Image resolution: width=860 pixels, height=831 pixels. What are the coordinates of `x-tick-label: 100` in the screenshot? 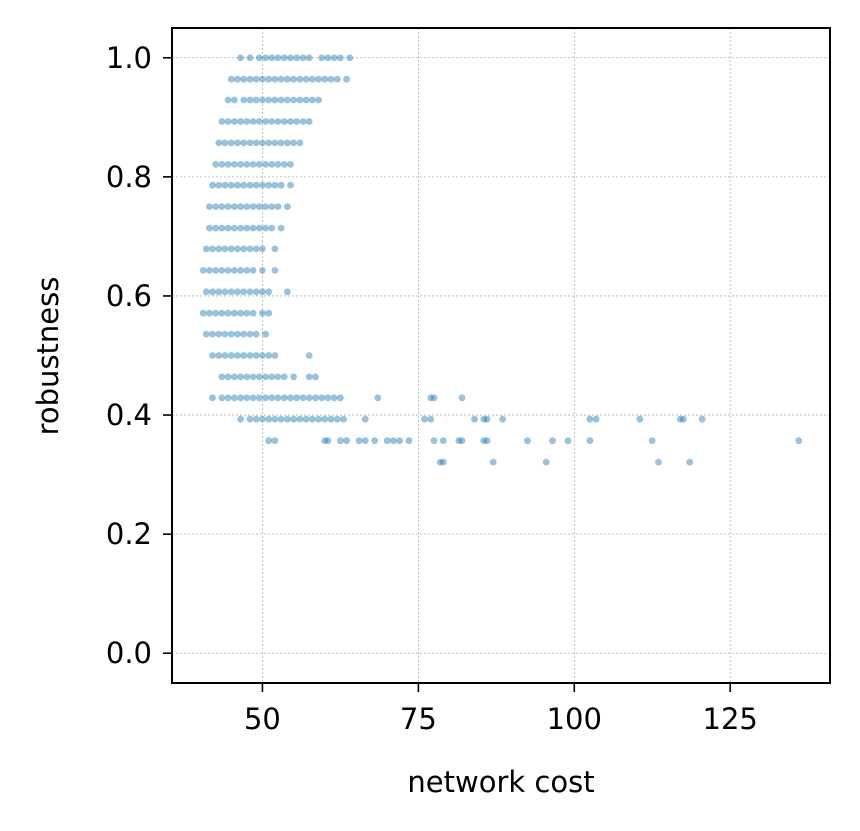 It's located at (574, 719).